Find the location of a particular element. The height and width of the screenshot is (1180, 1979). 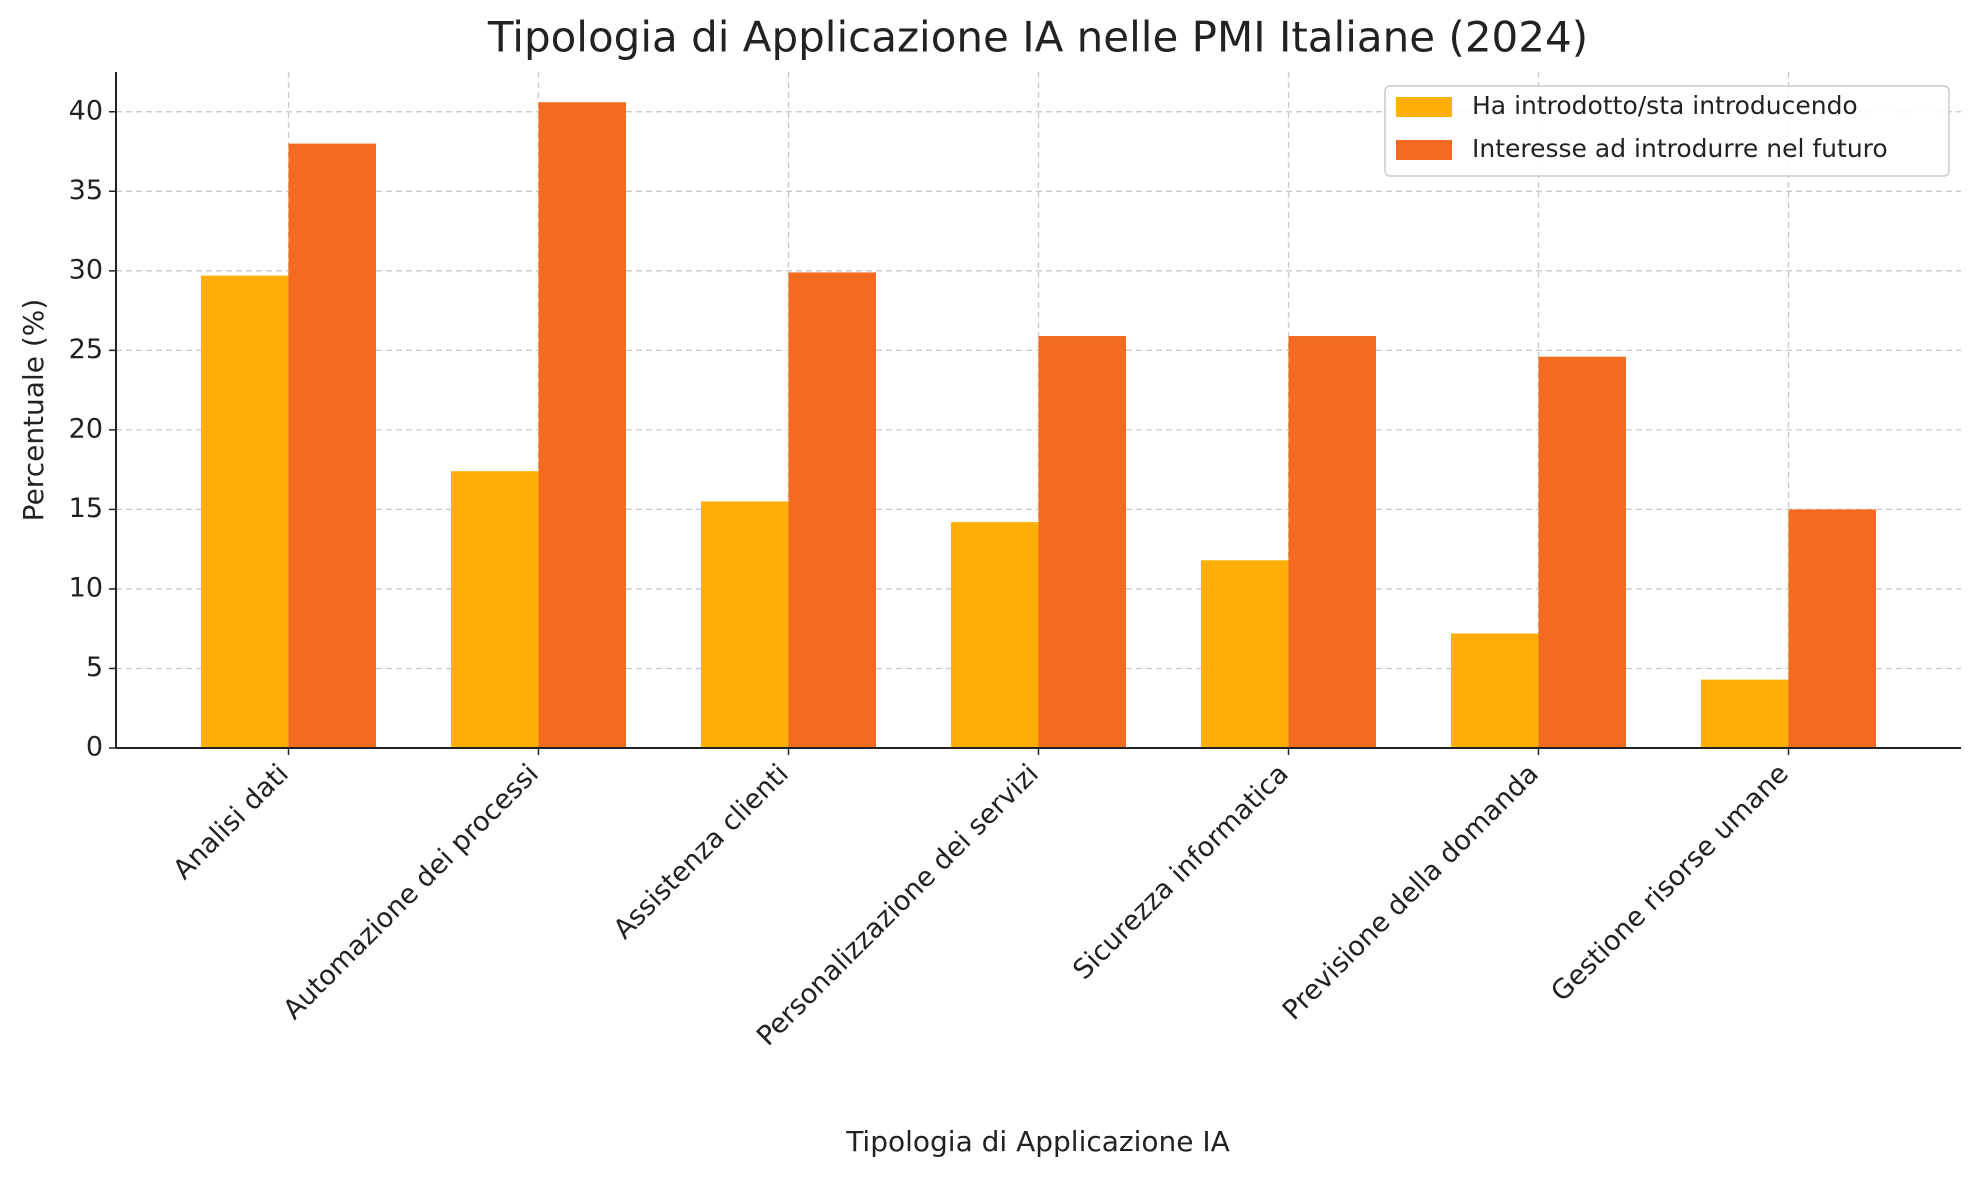

x-tick-label: Analisi dati is located at coordinates (230, 821).